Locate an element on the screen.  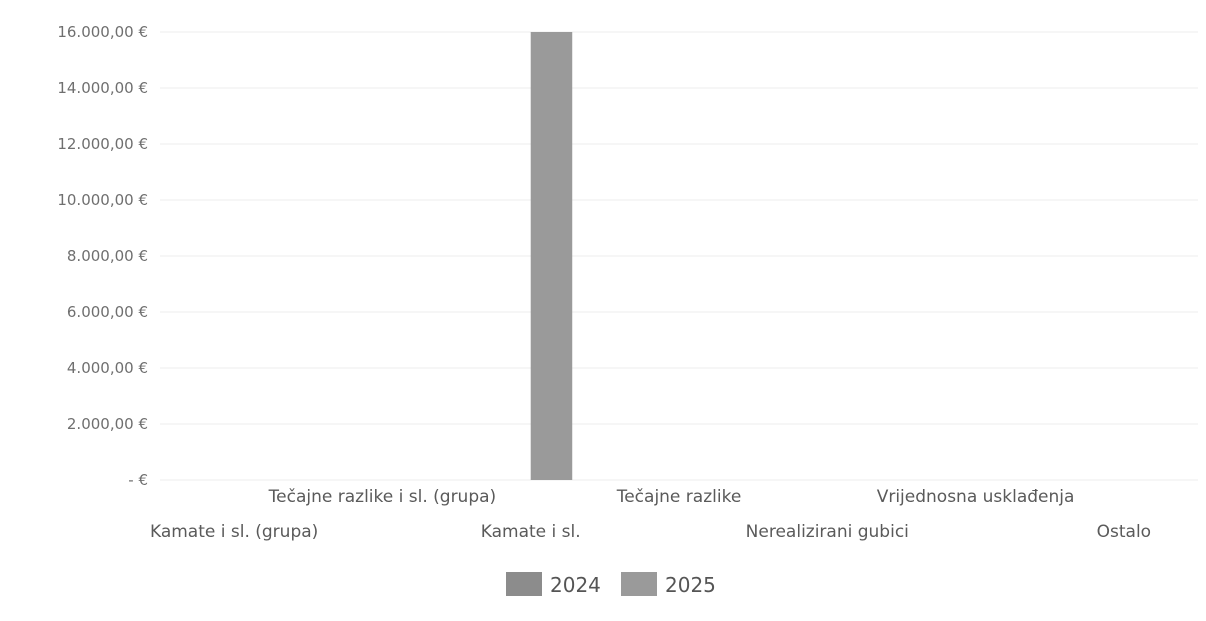
bars is located at coordinates (551, 256).